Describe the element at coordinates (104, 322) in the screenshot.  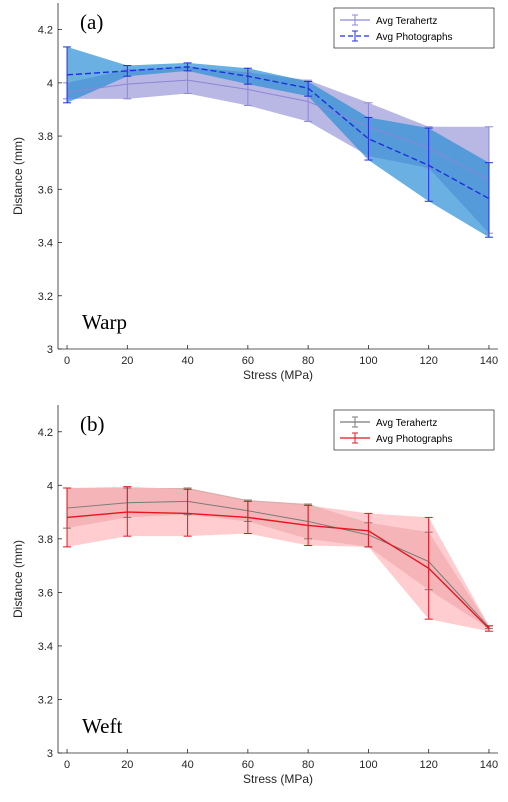
I see `panel-annotation: Warp` at that location.